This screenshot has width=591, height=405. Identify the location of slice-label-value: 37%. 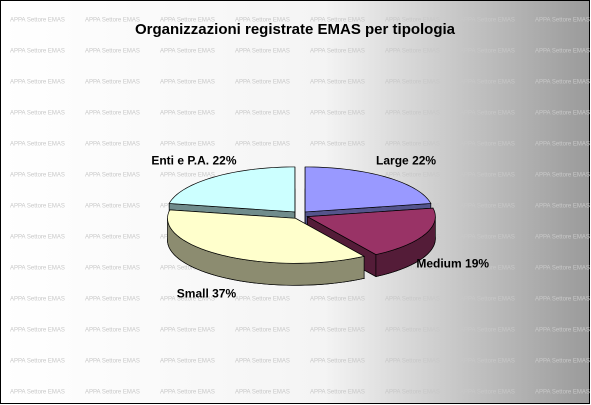
(224, 294).